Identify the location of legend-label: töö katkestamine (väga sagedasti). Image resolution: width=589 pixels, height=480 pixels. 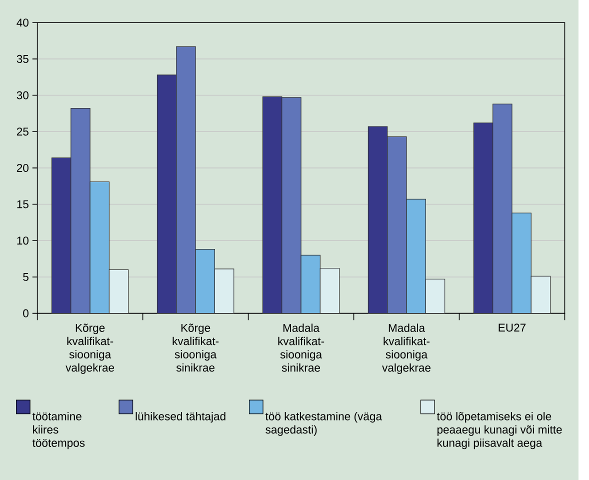
(323, 424).